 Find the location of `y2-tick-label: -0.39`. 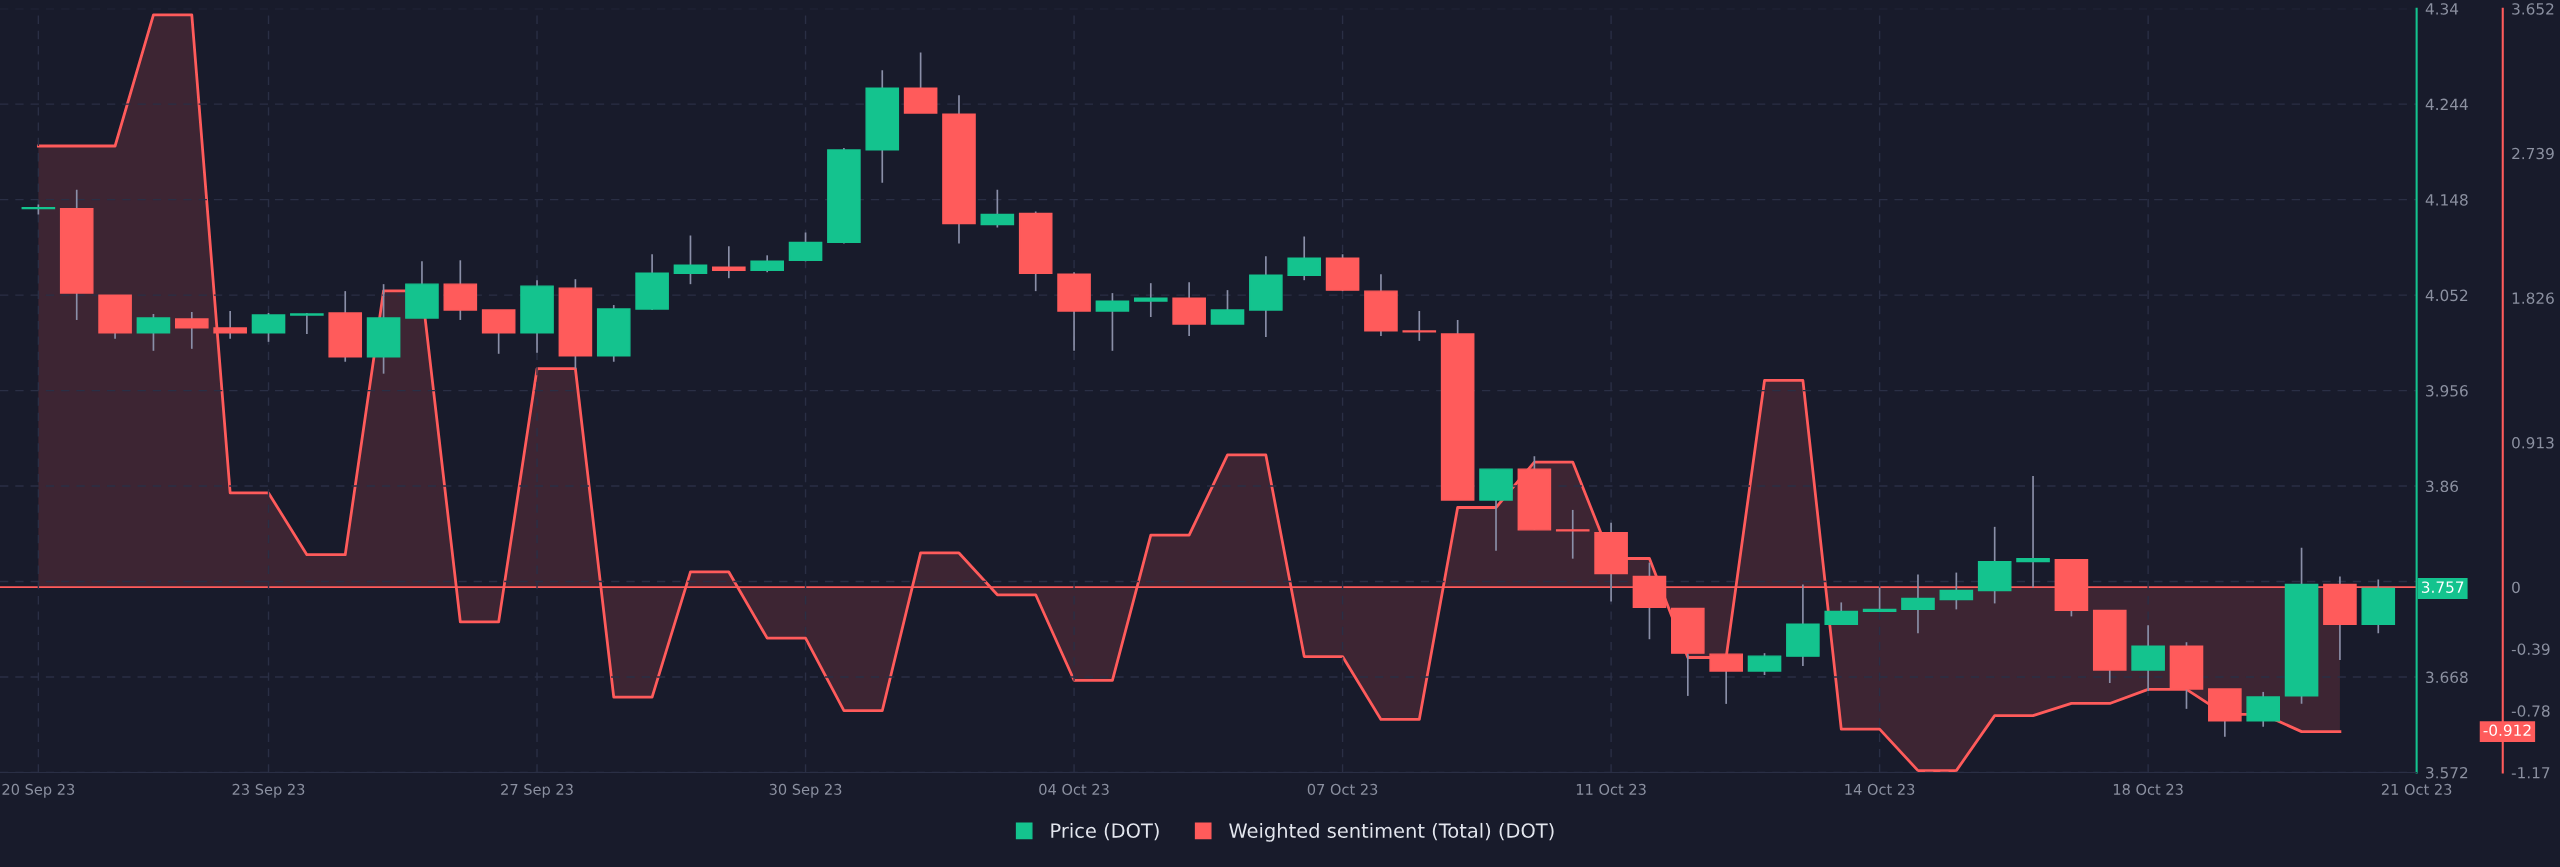

y2-tick-label: -0.39 is located at coordinates (2530, 649).